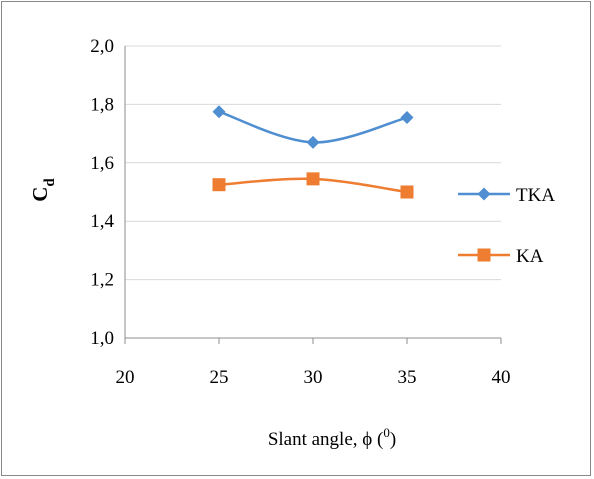  Describe the element at coordinates (102, 221) in the screenshot. I see `y-tick-label: 1,4` at that location.